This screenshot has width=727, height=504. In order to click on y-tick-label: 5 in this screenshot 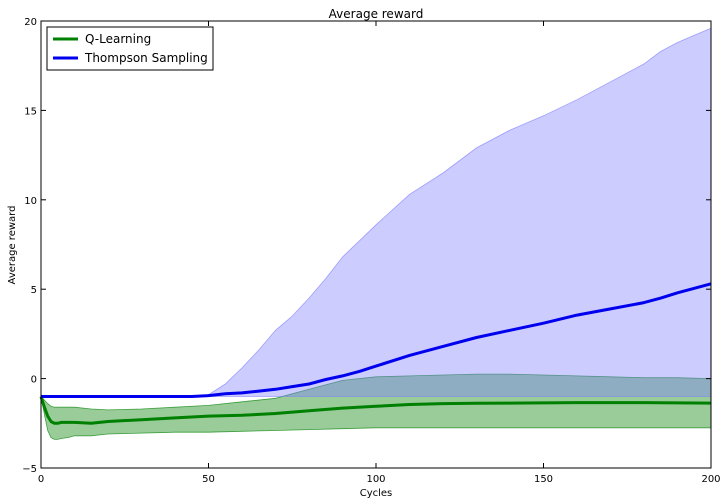, I will do `click(34, 290)`.